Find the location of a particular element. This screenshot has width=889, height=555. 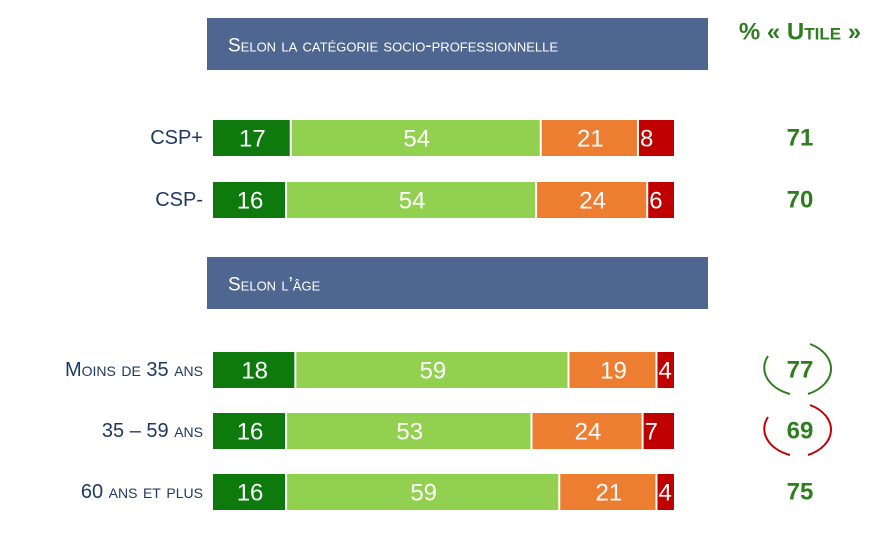

total-value: 75 is located at coordinates (800, 492).